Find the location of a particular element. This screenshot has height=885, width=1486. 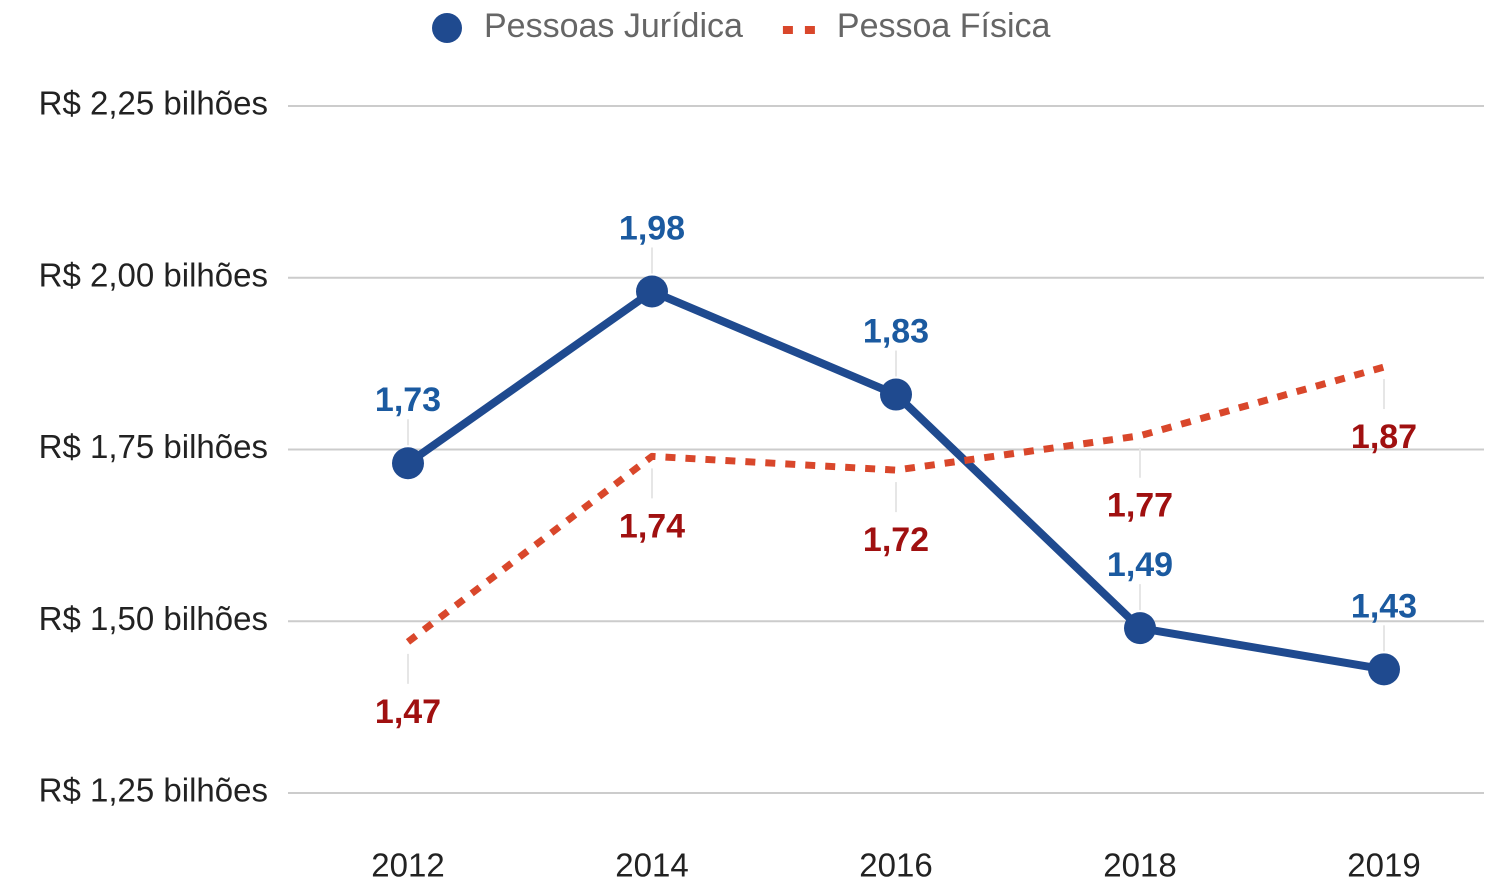

data-label: 1,73 is located at coordinates (408, 400).